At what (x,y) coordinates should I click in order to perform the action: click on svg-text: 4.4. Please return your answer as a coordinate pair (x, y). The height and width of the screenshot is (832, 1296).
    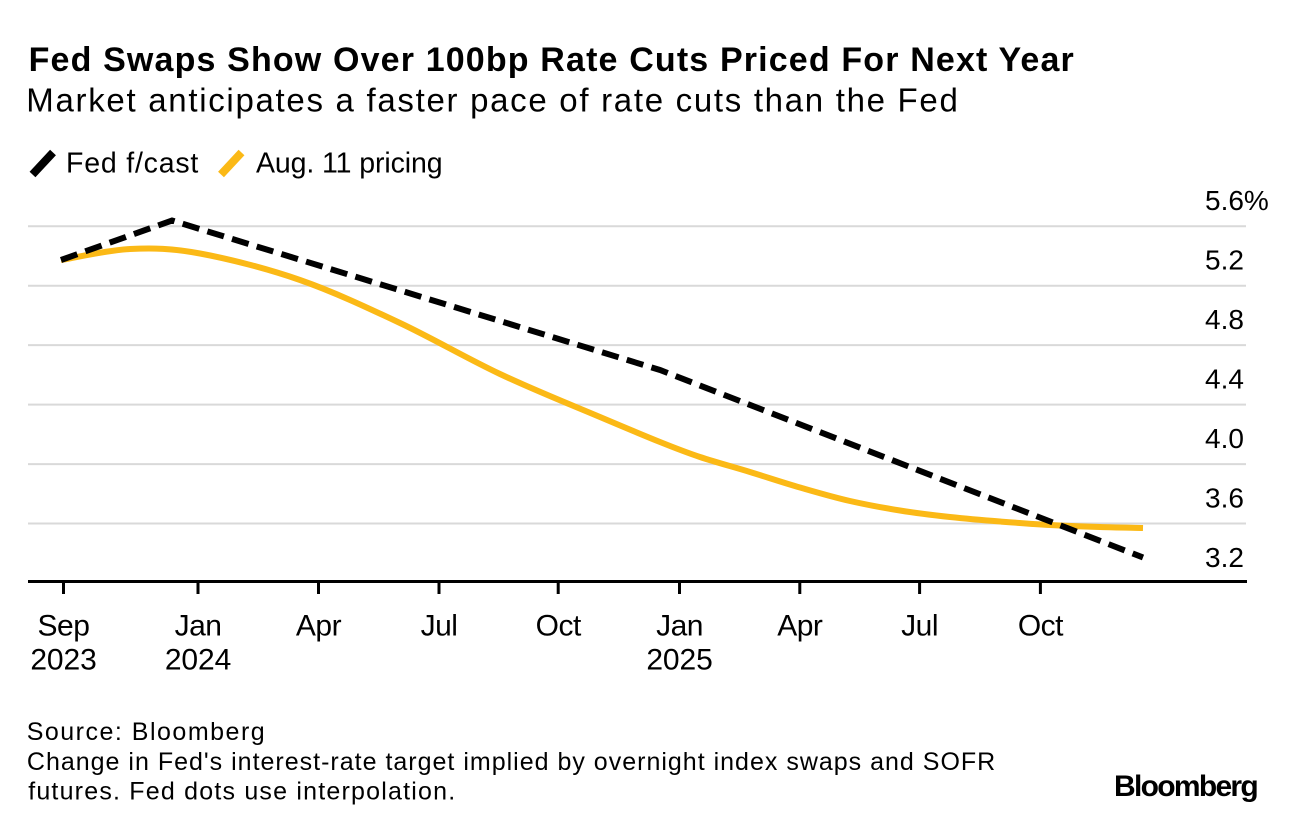
    Looking at the image, I should click on (1224, 379).